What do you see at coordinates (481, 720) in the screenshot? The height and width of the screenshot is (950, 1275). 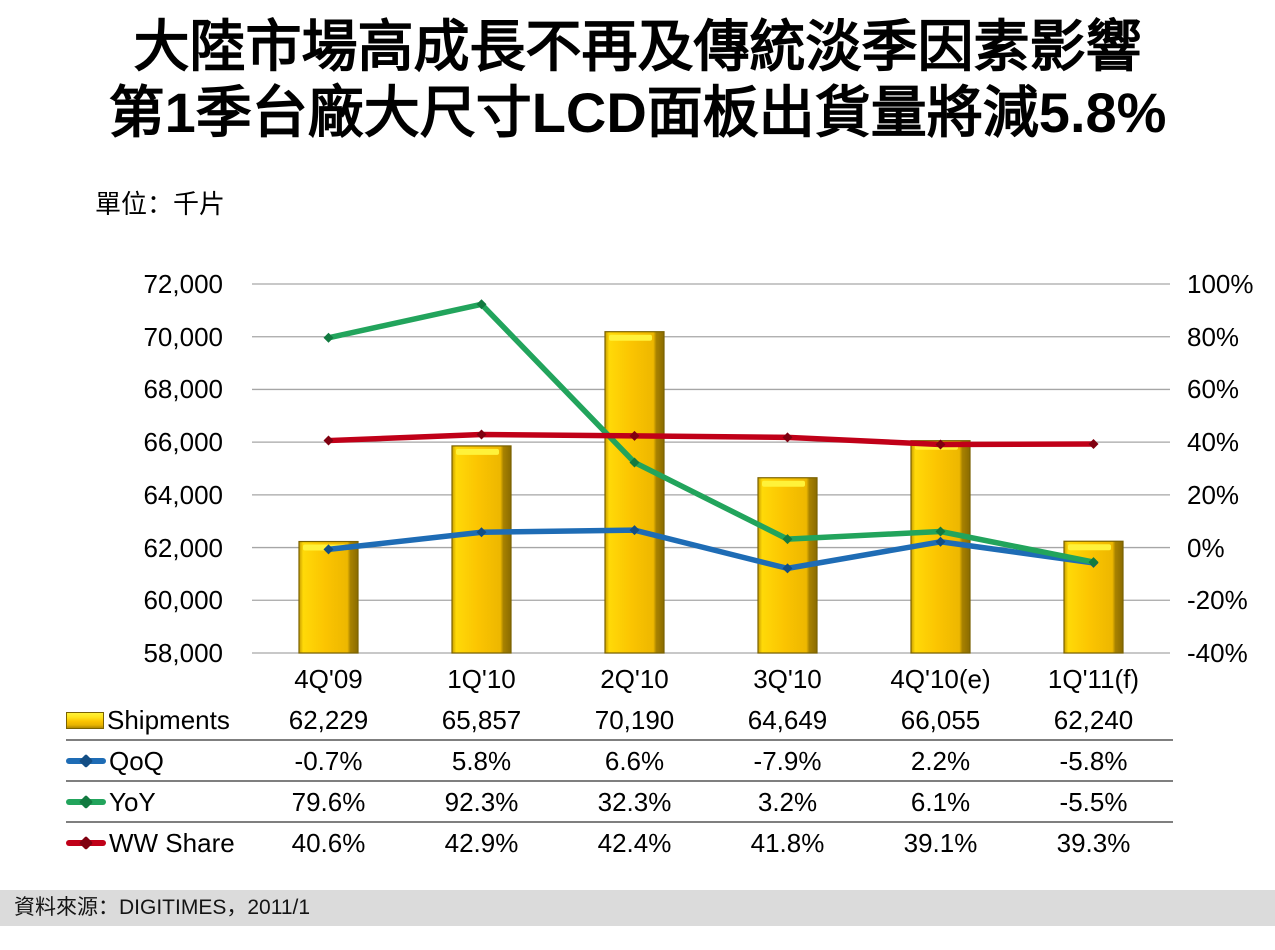 I see `shipments-value: 65,857` at bounding box center [481, 720].